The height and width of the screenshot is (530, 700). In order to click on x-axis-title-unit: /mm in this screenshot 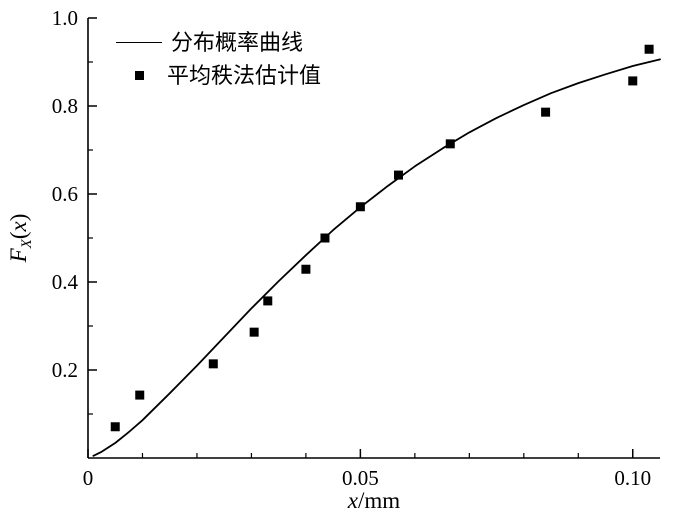, I will do `click(379, 500)`.